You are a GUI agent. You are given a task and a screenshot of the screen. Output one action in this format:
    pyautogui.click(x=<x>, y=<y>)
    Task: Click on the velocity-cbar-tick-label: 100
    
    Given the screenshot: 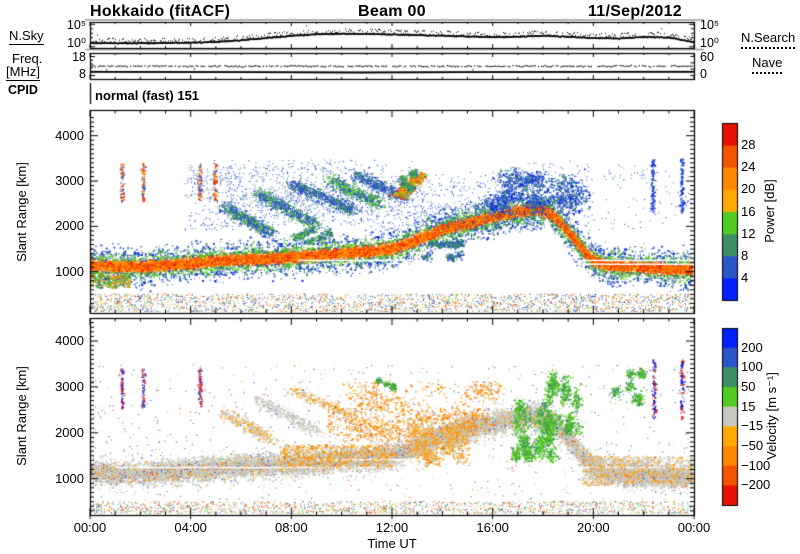 What is the action you would take?
    pyautogui.click(x=752, y=367)
    